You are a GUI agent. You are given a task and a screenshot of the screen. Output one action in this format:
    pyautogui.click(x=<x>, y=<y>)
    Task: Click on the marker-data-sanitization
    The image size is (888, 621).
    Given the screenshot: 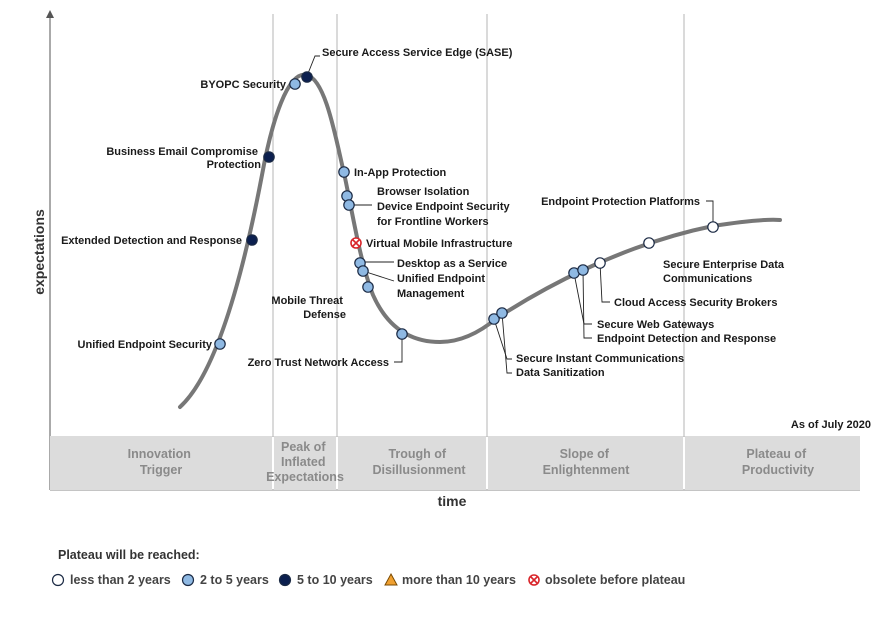 What is the action you would take?
    pyautogui.click(x=502, y=313)
    